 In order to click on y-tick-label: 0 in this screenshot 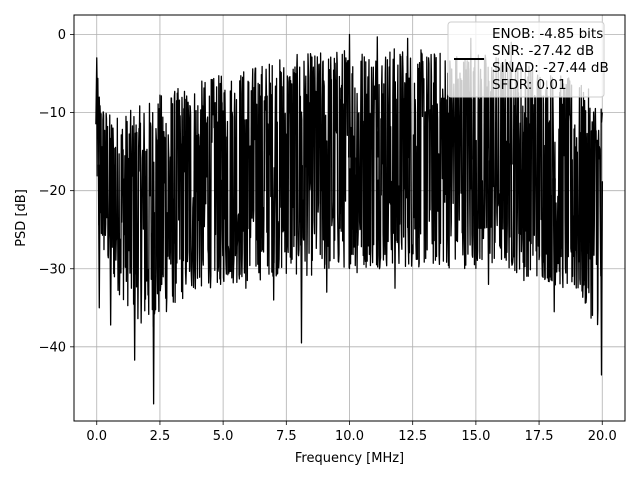, I will do `click(62, 35)`.